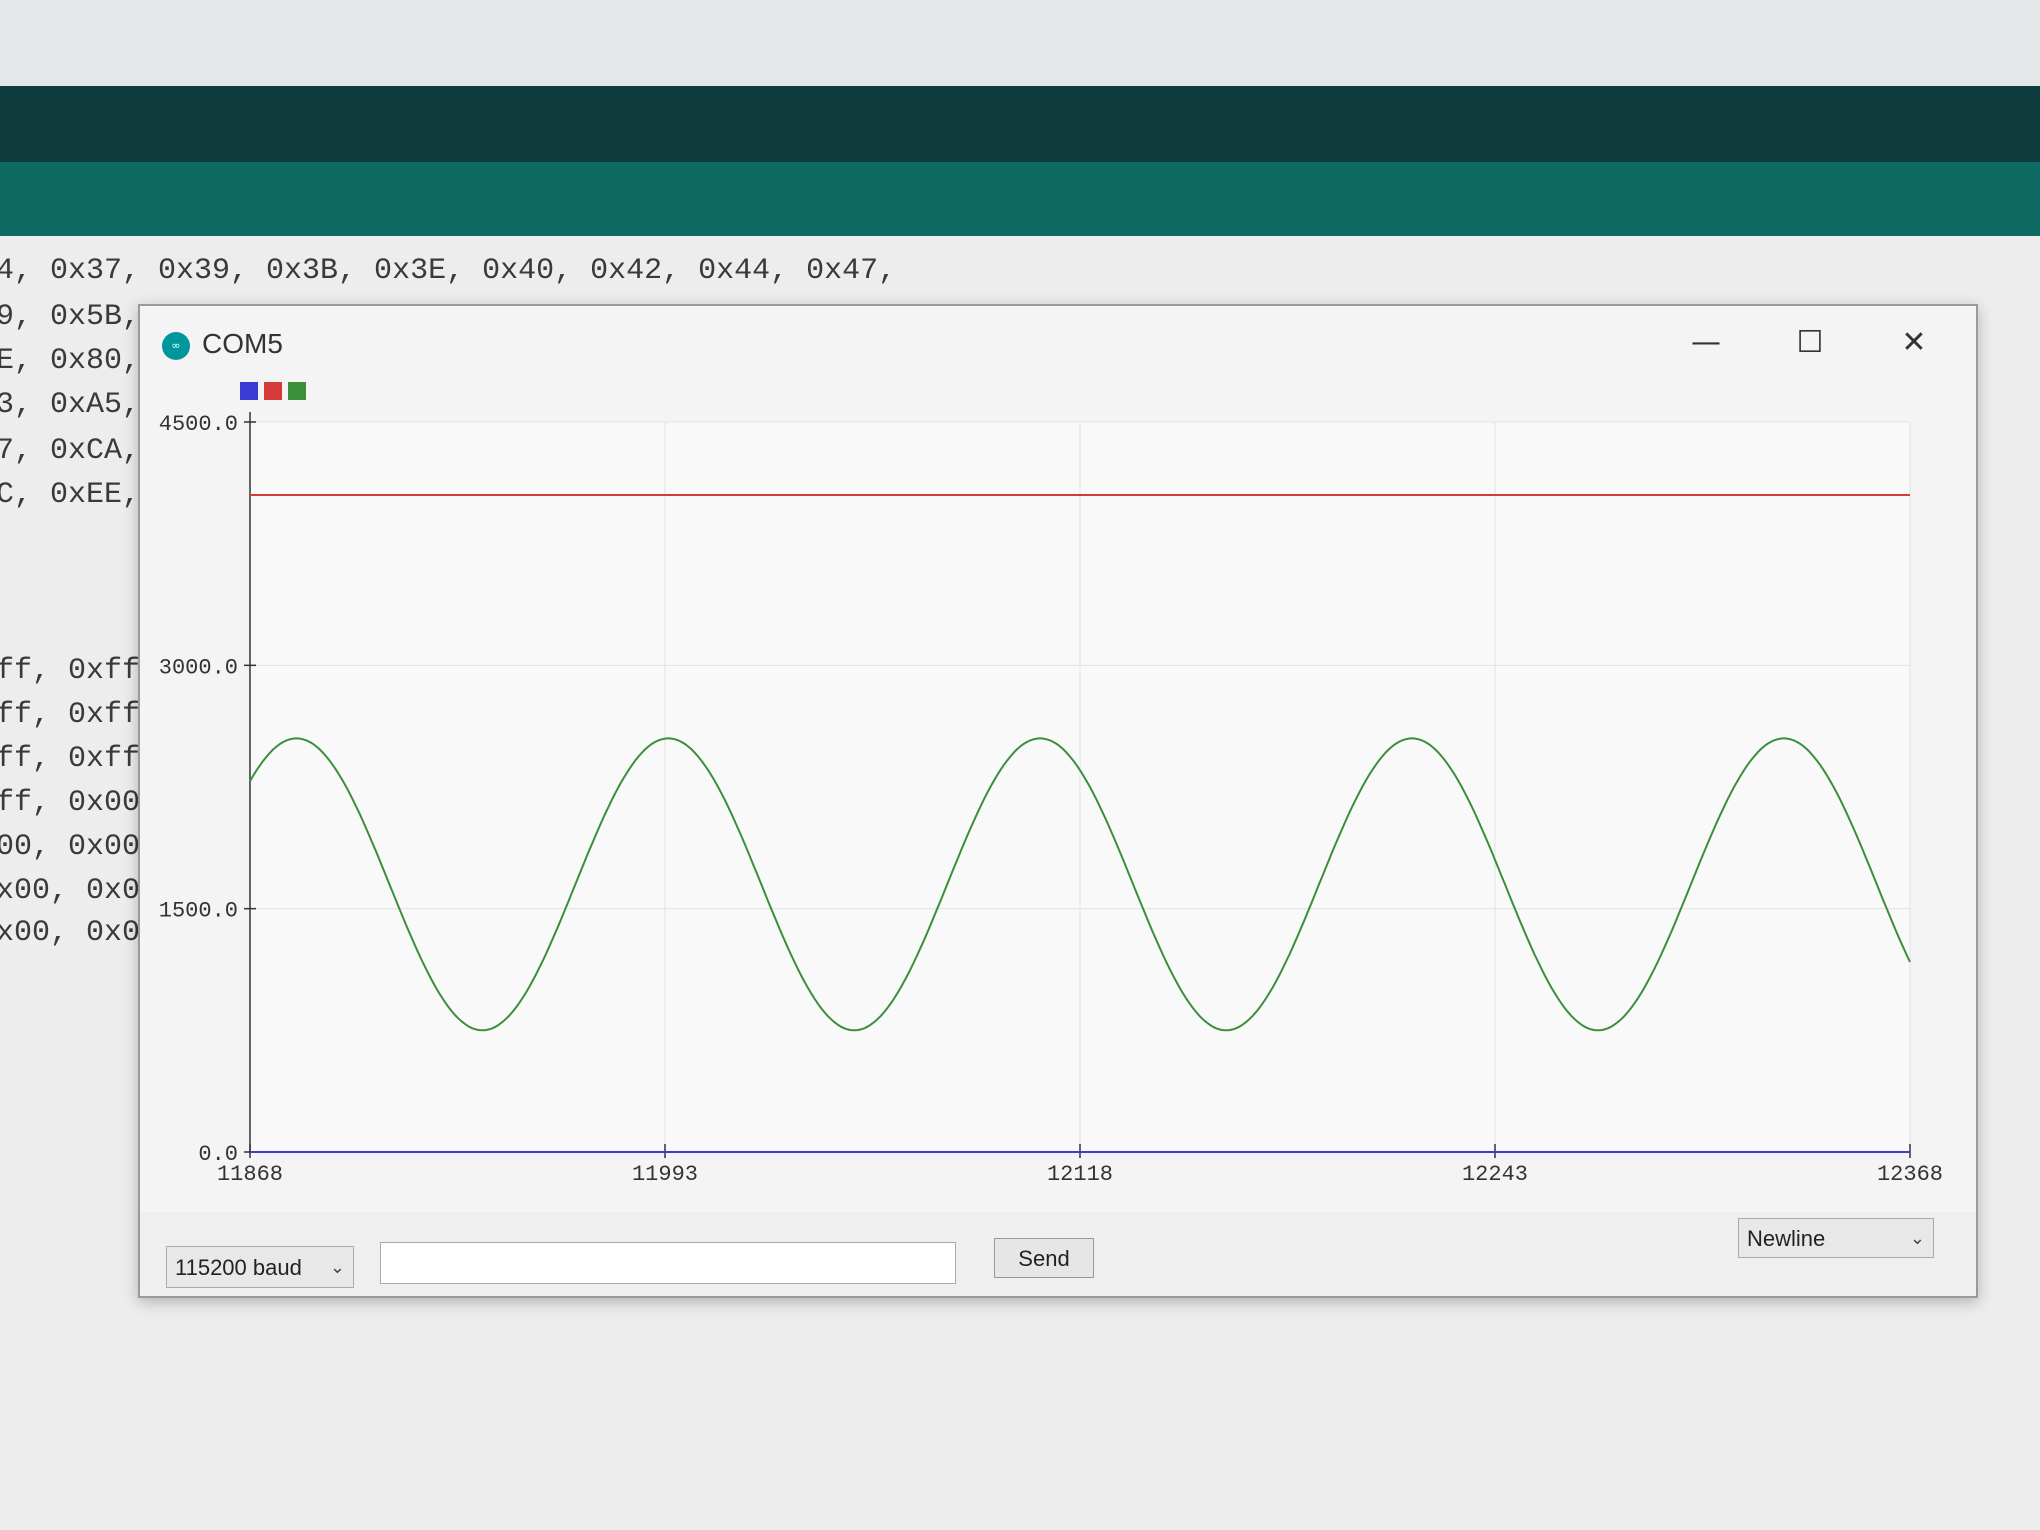  What do you see at coordinates (198, 424) in the screenshot?
I see `y-tick-label: 4500.0` at bounding box center [198, 424].